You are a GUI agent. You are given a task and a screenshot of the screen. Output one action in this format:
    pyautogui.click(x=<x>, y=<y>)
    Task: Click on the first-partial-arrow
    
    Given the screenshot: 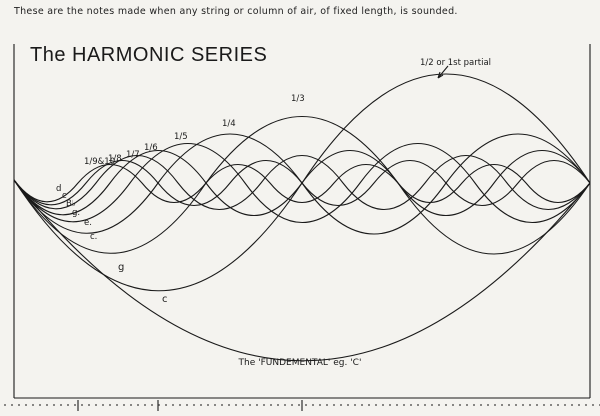 What is the action you would take?
    pyautogui.click(x=443, y=72)
    